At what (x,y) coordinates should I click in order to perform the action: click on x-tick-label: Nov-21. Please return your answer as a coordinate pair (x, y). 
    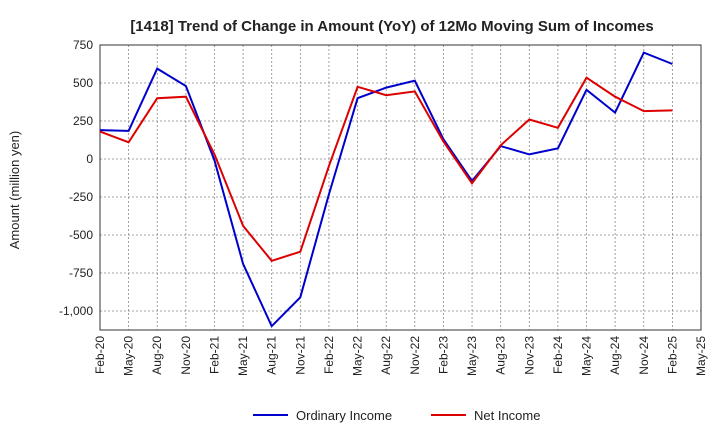
    Looking at the image, I should click on (300, 355).